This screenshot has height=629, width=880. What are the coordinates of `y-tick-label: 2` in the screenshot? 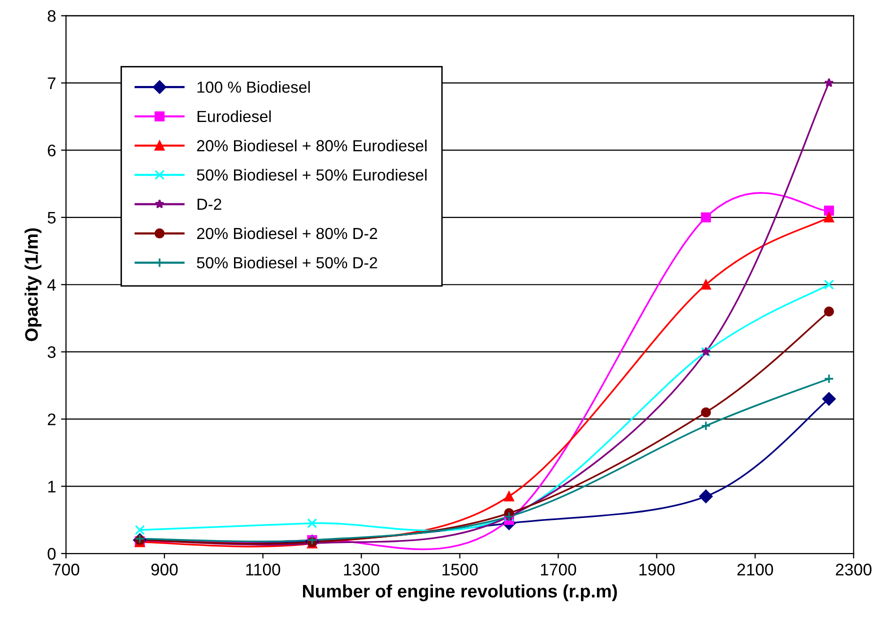 It's located at (52, 419).